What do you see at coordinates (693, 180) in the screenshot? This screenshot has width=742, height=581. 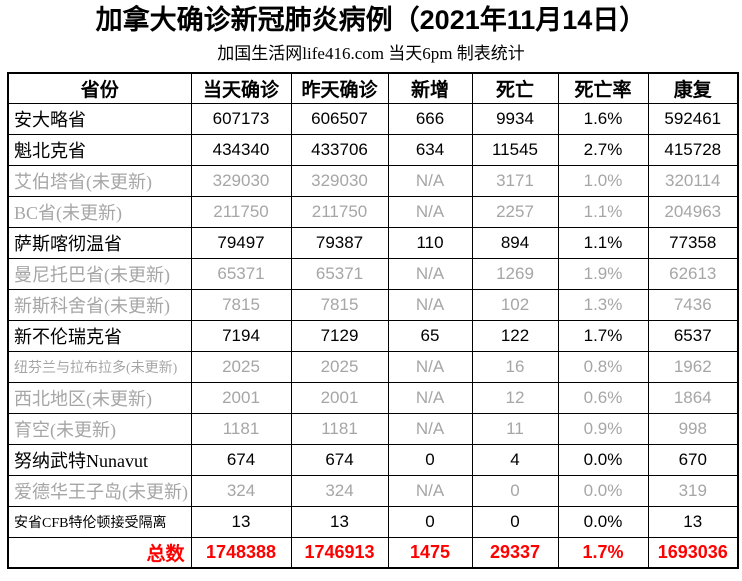 I see `recovered-cell: 320114` at bounding box center [693, 180].